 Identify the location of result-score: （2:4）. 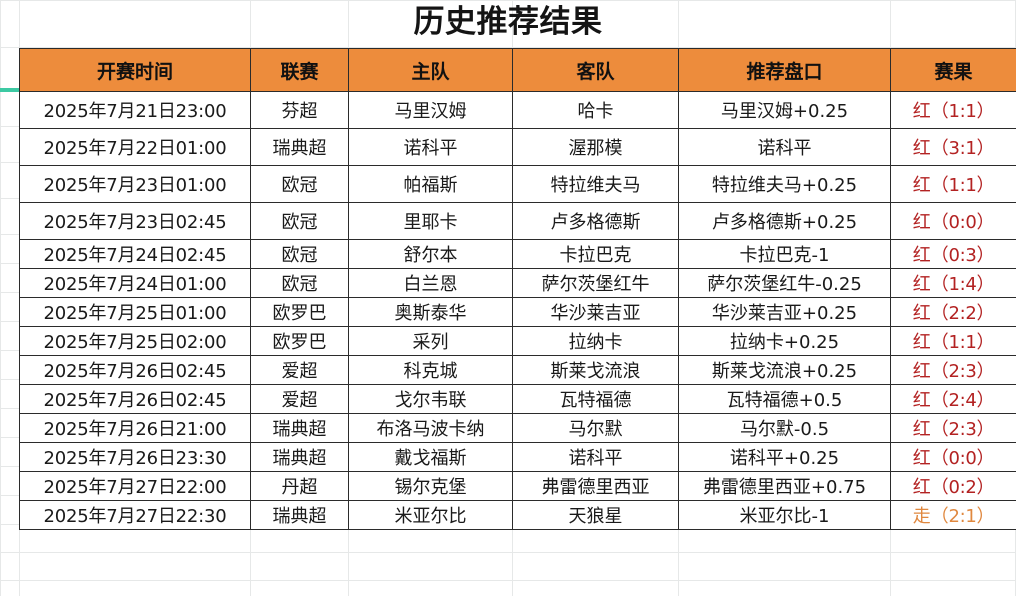
(962, 400).